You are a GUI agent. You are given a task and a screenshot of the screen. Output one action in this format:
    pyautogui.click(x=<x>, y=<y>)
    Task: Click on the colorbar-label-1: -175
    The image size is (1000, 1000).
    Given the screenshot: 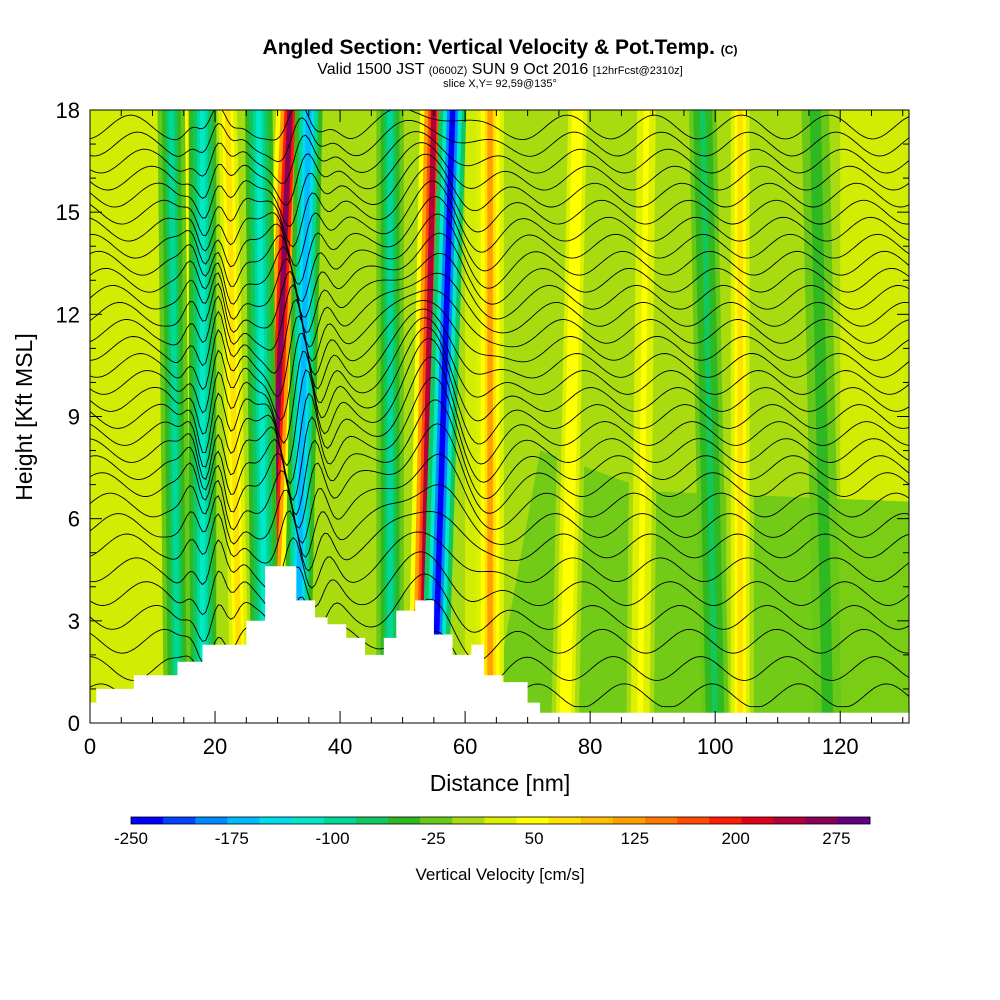 What is the action you would take?
    pyautogui.click(x=232, y=838)
    